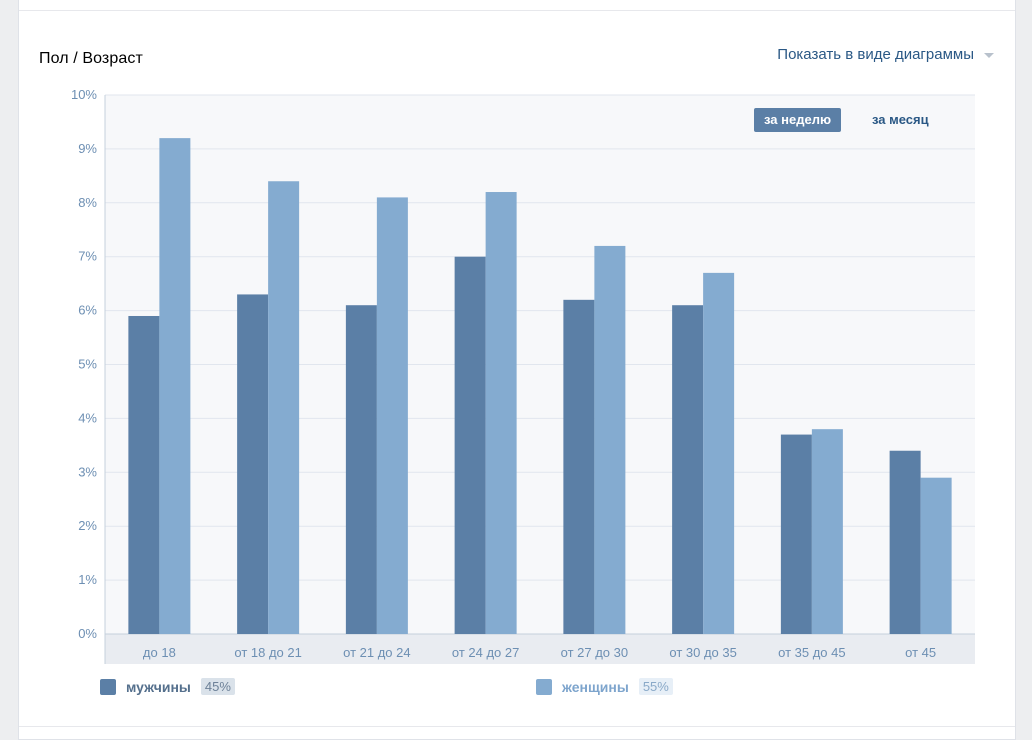 The height and width of the screenshot is (740, 1032). What do you see at coordinates (87, 202) in the screenshot?
I see `y-tick-label: 8%` at bounding box center [87, 202].